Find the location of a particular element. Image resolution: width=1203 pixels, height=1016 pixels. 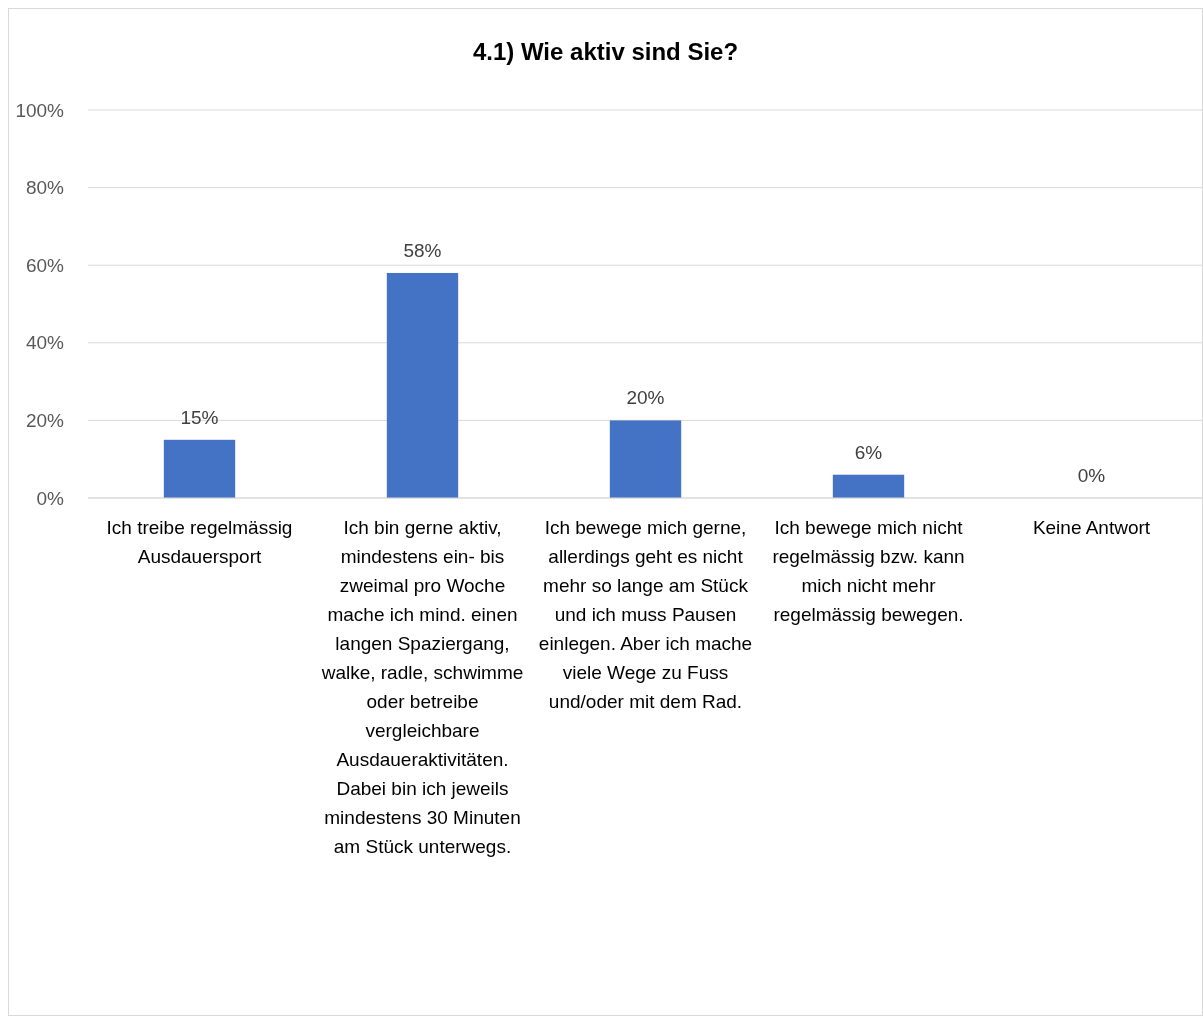

data-label: 0% is located at coordinates (1091, 475).